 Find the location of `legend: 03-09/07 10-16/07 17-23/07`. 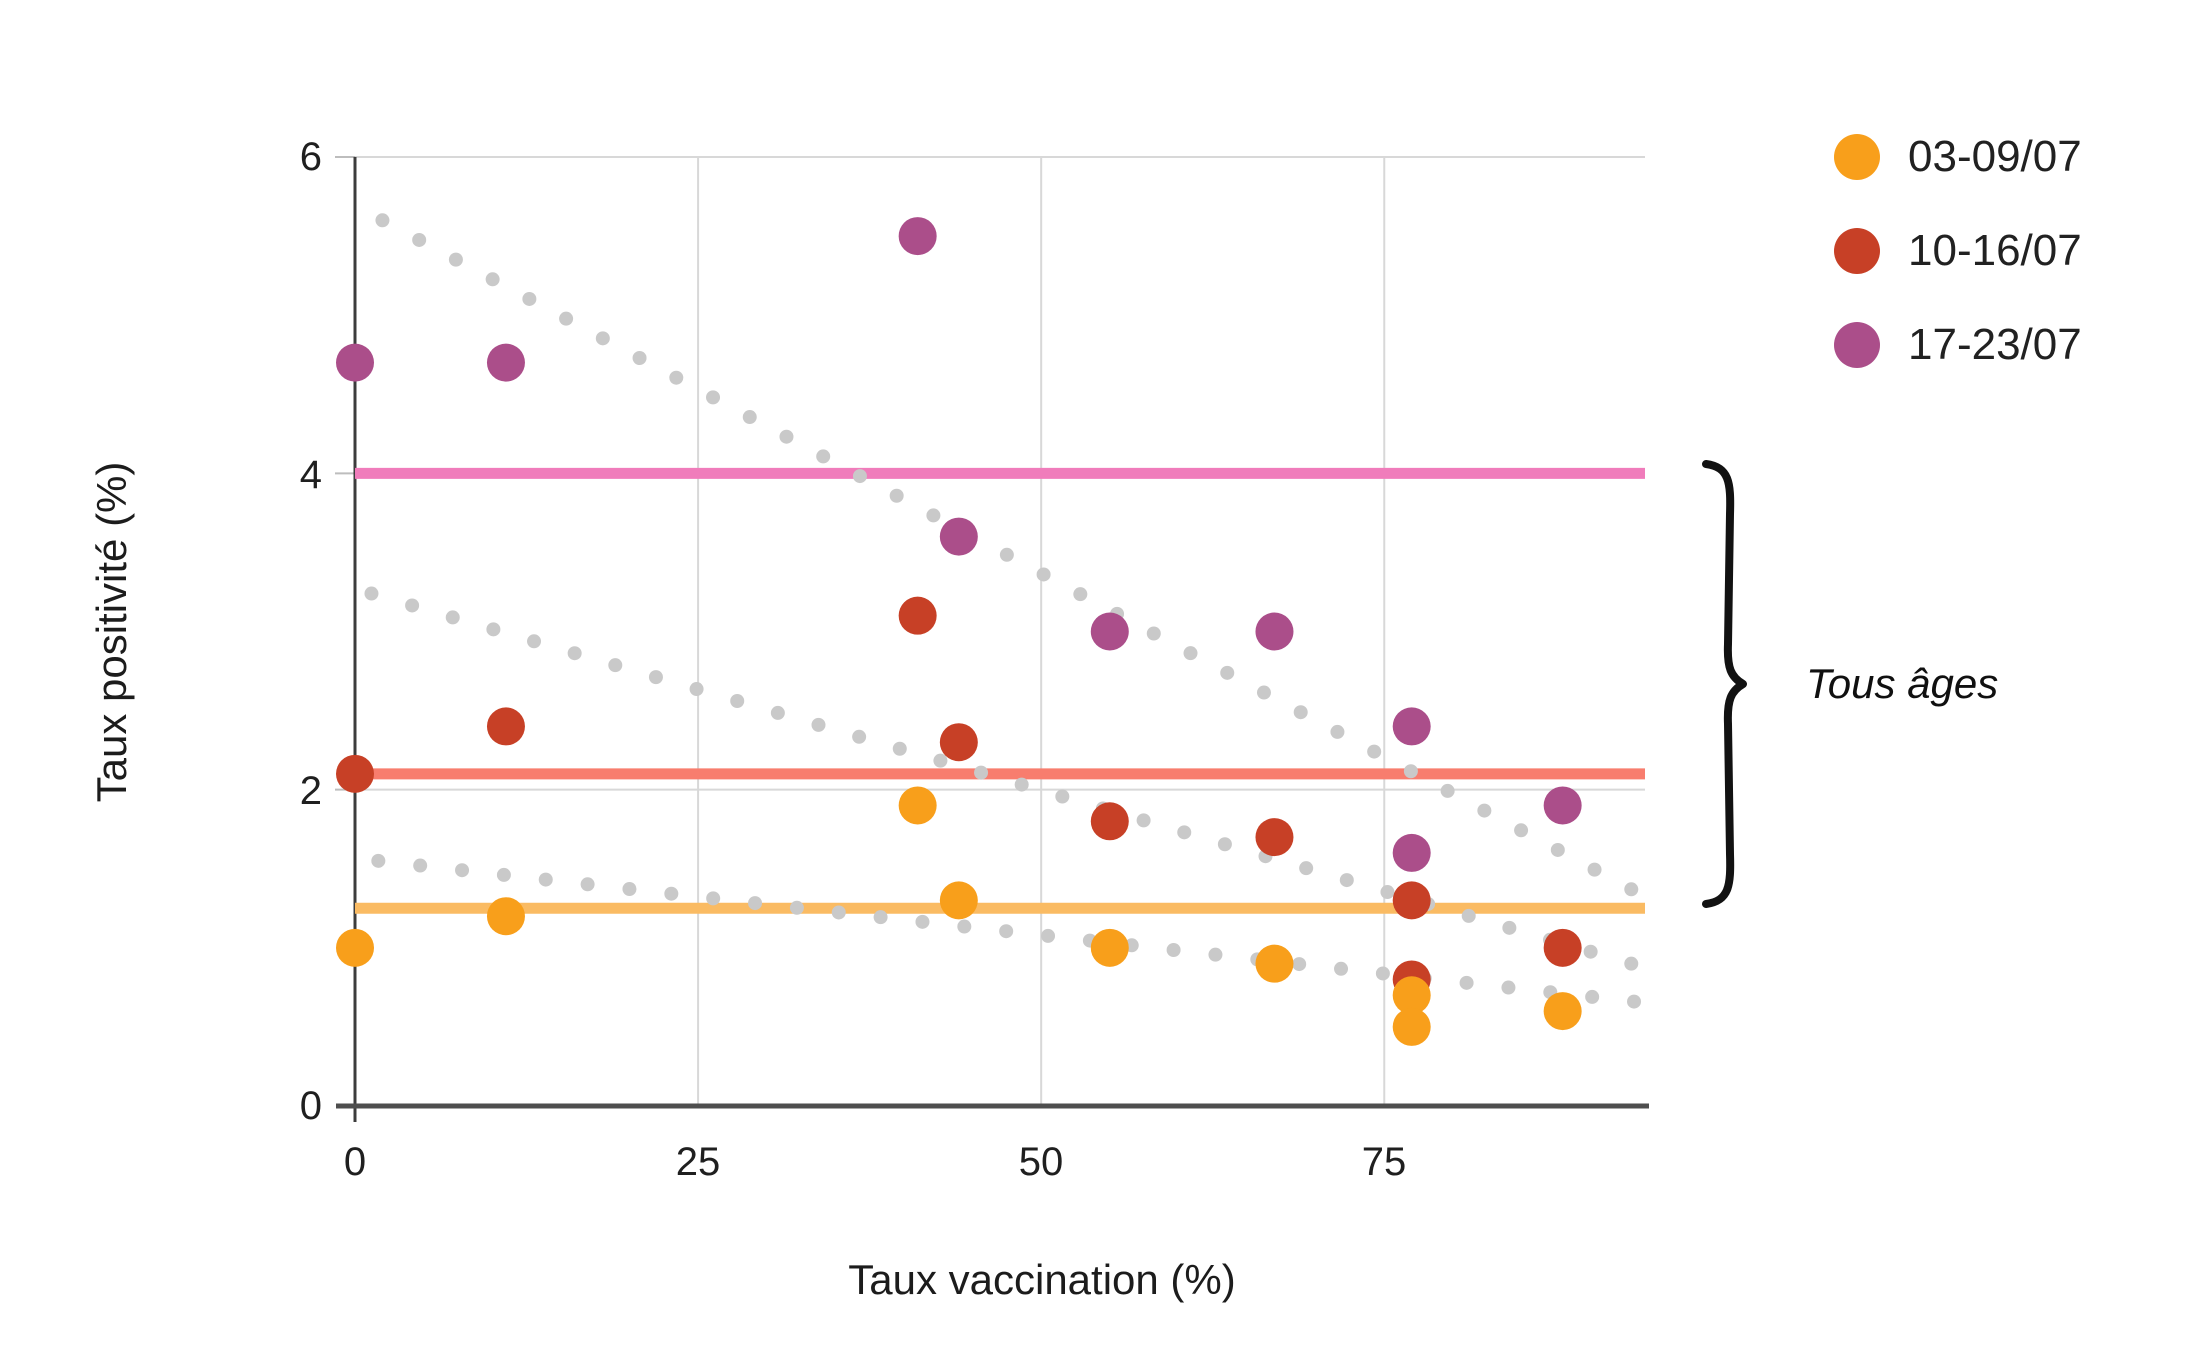

legend: 03-09/07 10-16/07 17-23/07 is located at coordinates (1958, 275).